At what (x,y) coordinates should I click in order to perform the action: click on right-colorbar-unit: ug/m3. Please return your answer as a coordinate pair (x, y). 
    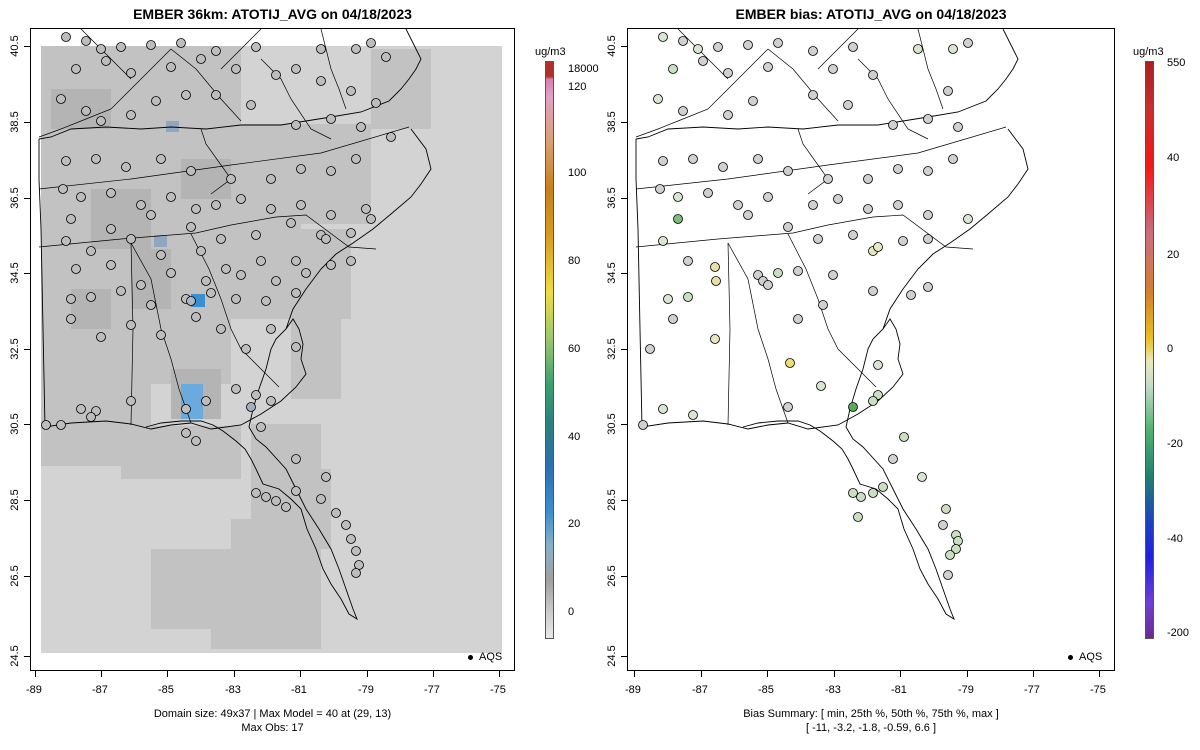
    Looking at the image, I should click on (1148, 52).